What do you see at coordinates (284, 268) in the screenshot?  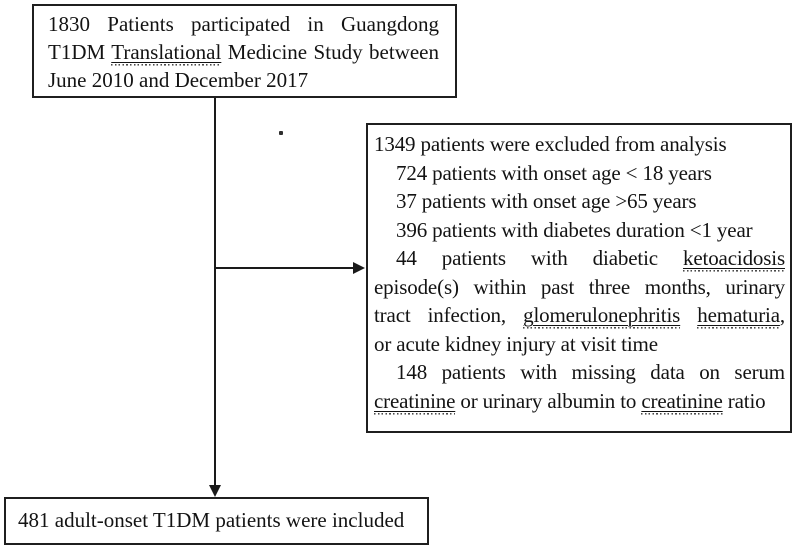 I see `flow-line-branch` at bounding box center [284, 268].